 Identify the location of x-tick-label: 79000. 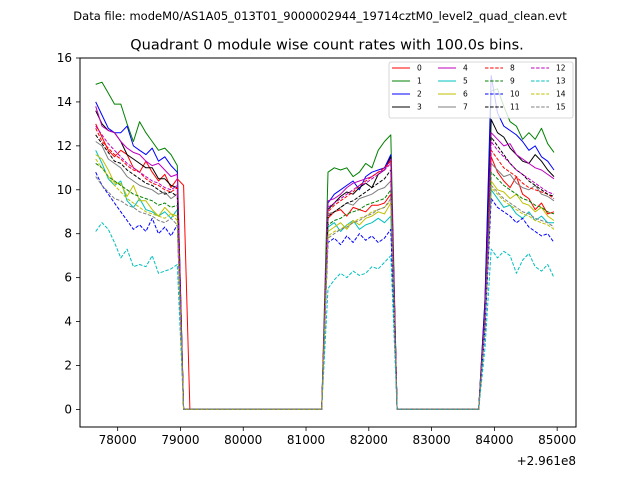
(180, 440).